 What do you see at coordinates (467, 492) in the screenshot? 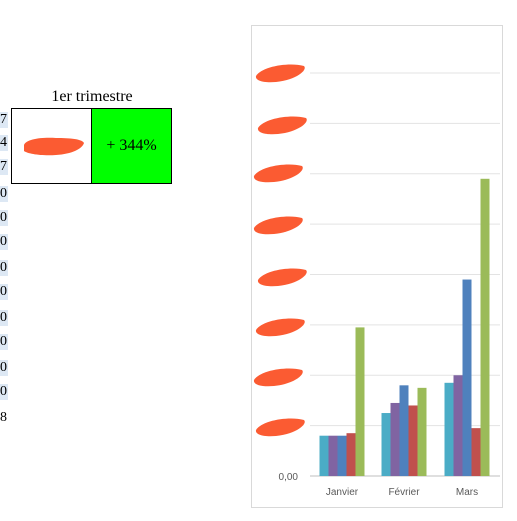
I see `x-tick-label: Mars` at bounding box center [467, 492].